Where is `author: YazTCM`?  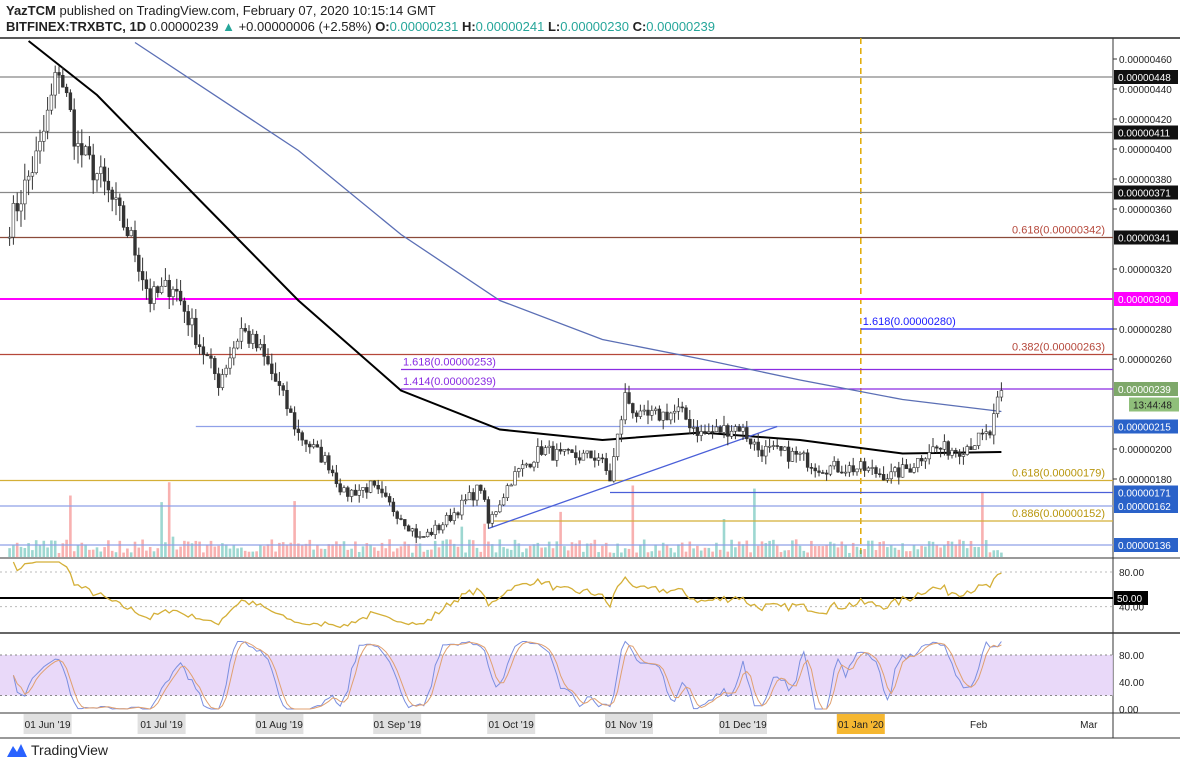 author: YazTCM is located at coordinates (31, 10).